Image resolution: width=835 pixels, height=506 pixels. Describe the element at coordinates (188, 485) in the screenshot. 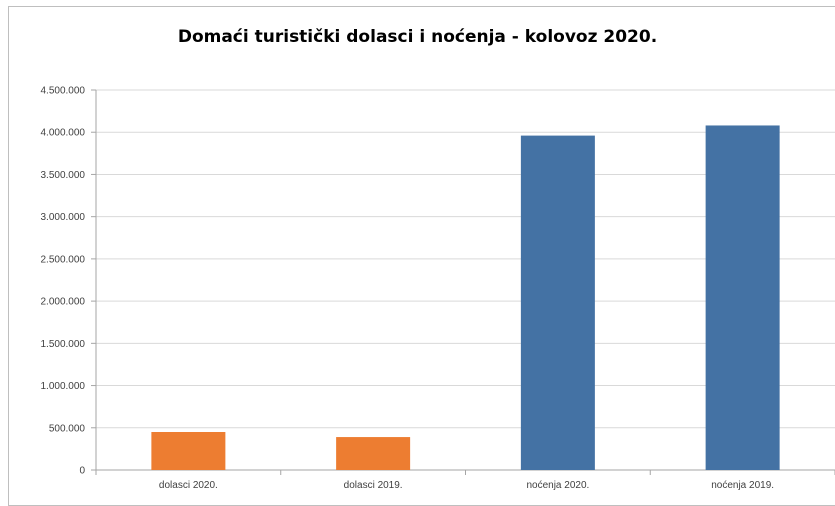

I see `x-tick-label: dolasci 2020.` at that location.